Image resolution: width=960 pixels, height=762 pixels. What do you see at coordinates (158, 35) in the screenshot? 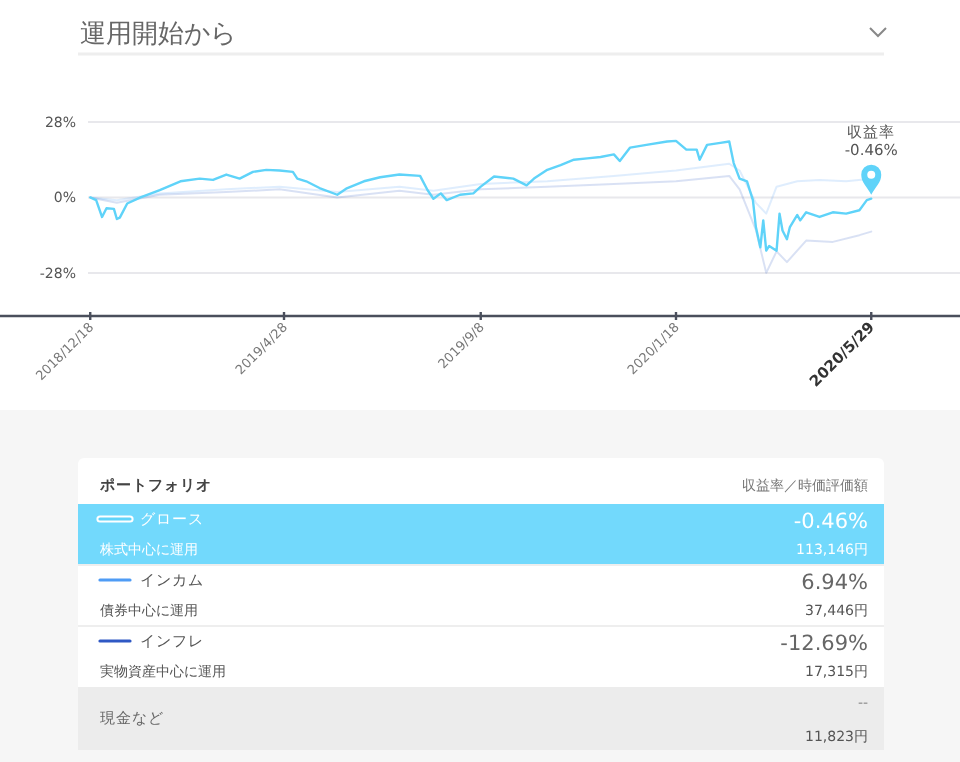
I see `chart-title: 運用開始から` at bounding box center [158, 35].